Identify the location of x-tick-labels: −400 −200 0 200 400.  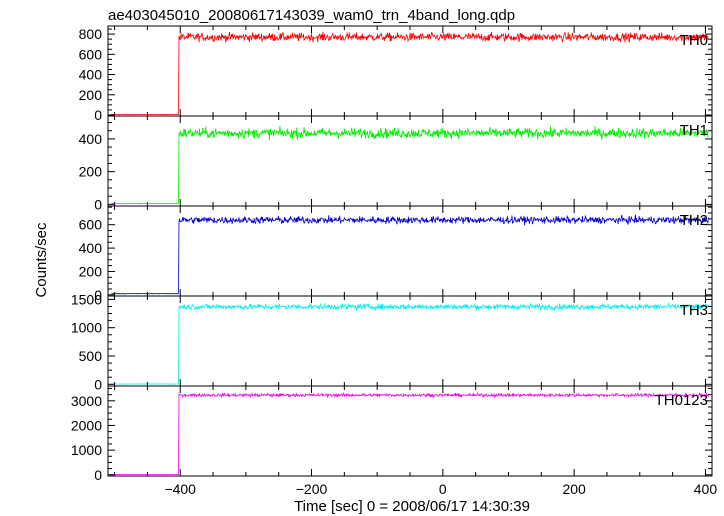
(440, 489).